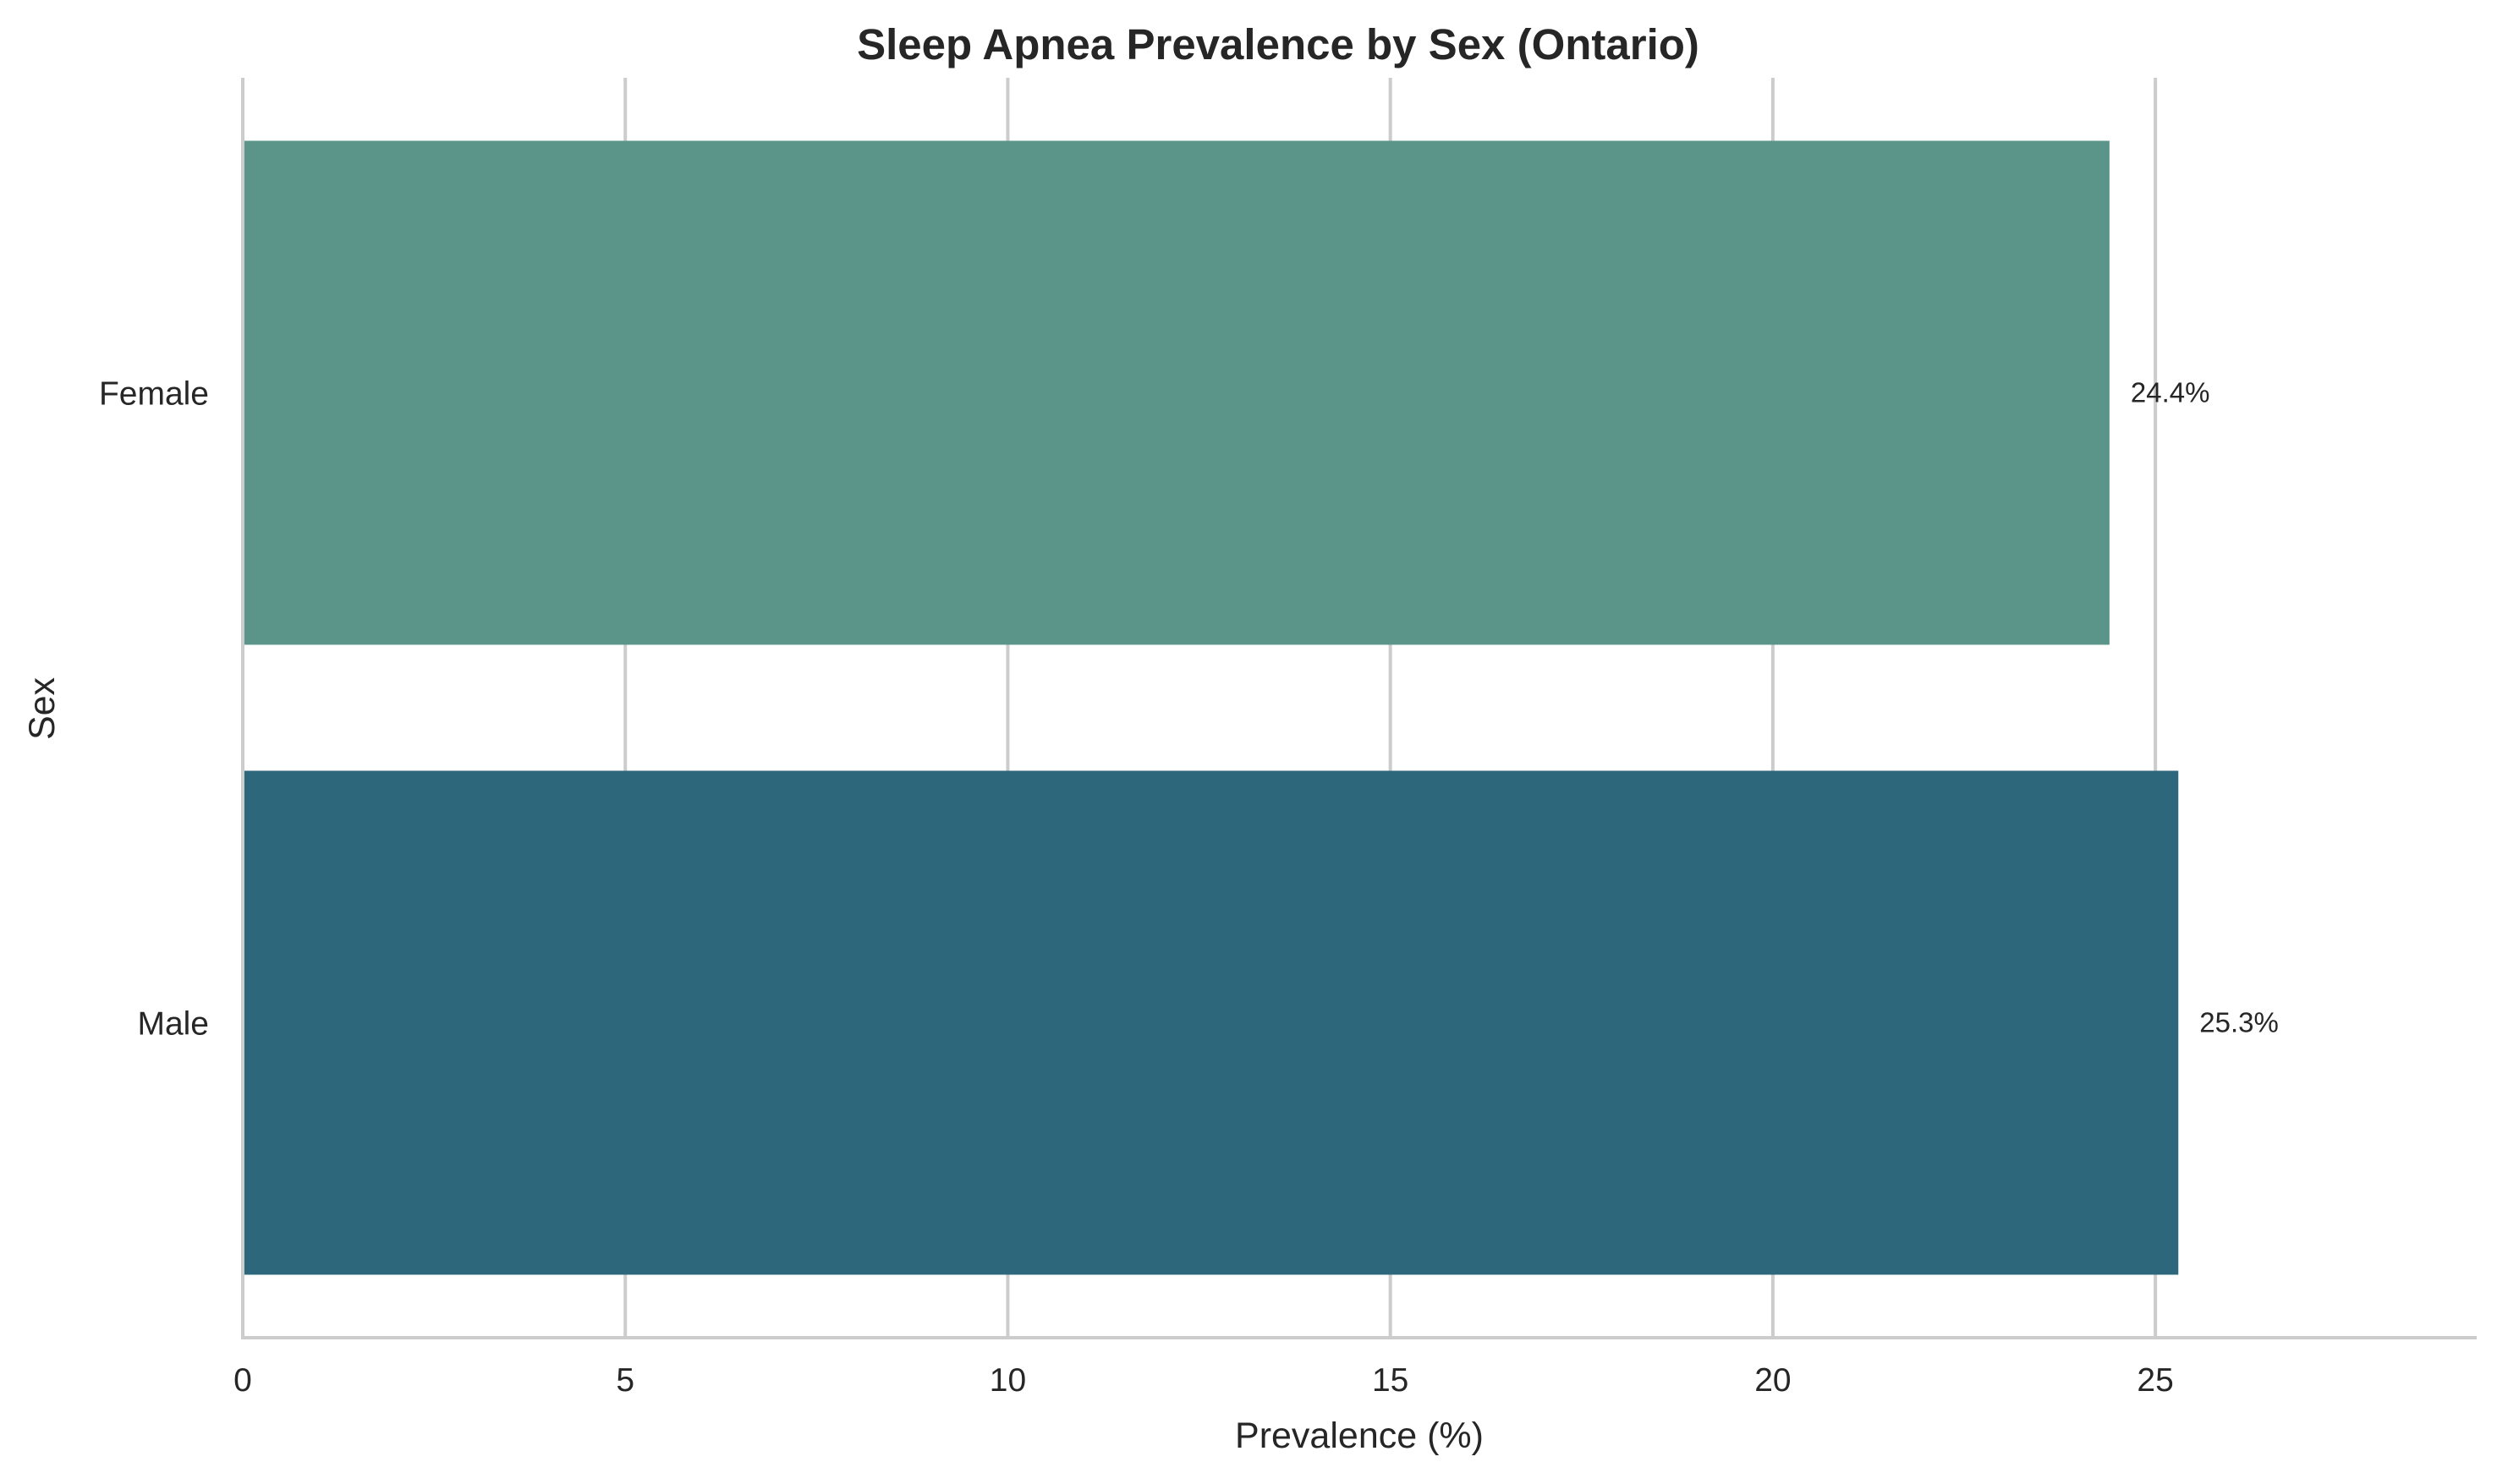  Describe the element at coordinates (42, 708) in the screenshot. I see `y-axis-label: Sex` at that location.